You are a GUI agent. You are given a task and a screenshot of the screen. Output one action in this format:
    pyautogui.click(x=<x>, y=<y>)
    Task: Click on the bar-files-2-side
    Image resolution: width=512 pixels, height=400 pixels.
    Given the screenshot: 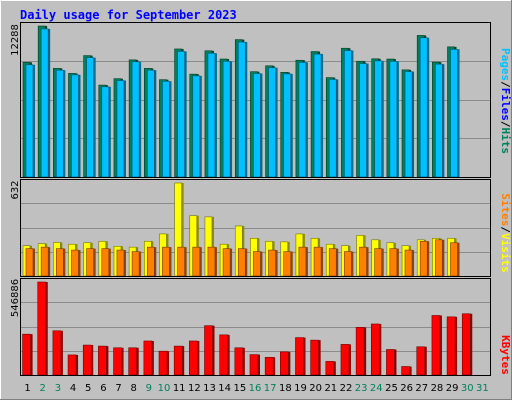 What is the action you would take?
    pyautogui.click(x=49, y=103)
    